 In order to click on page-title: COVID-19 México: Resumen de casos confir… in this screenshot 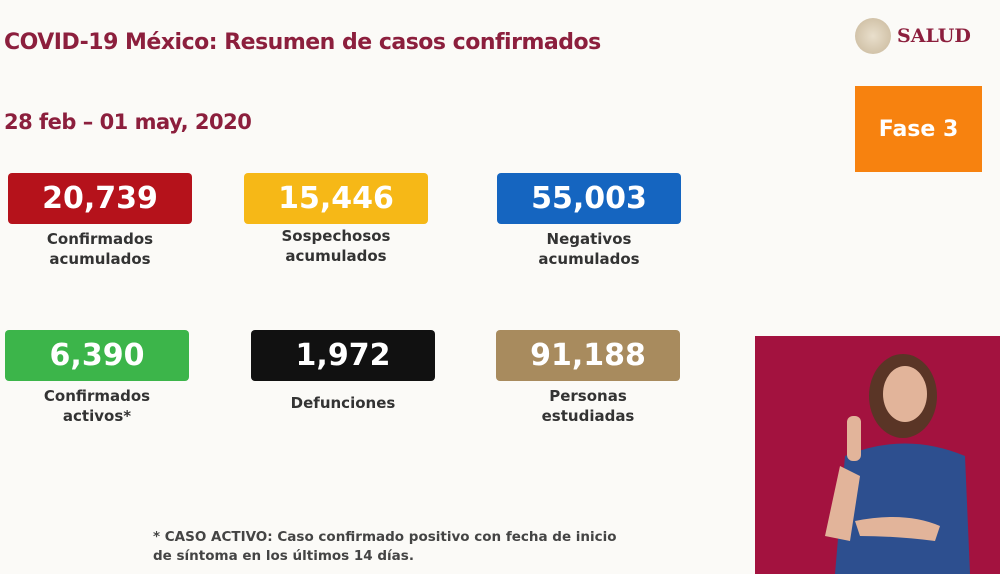, I will do `click(302, 42)`.